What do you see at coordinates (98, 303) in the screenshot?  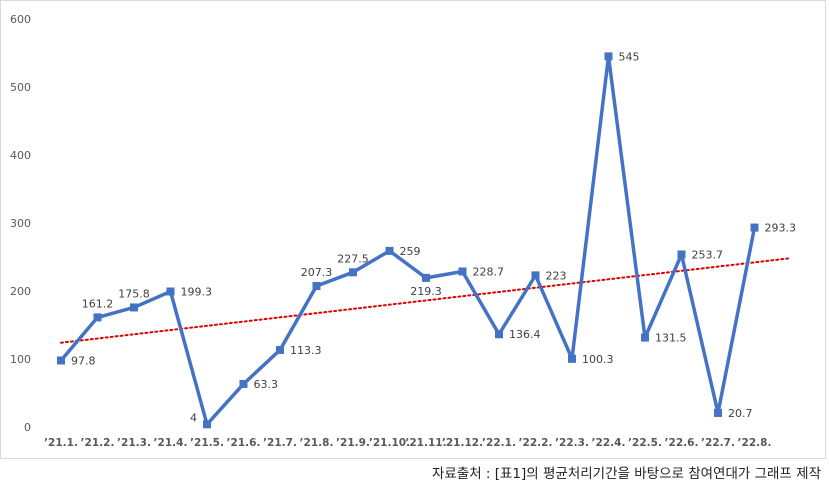 I see `data-label: 161.2` at bounding box center [98, 303].